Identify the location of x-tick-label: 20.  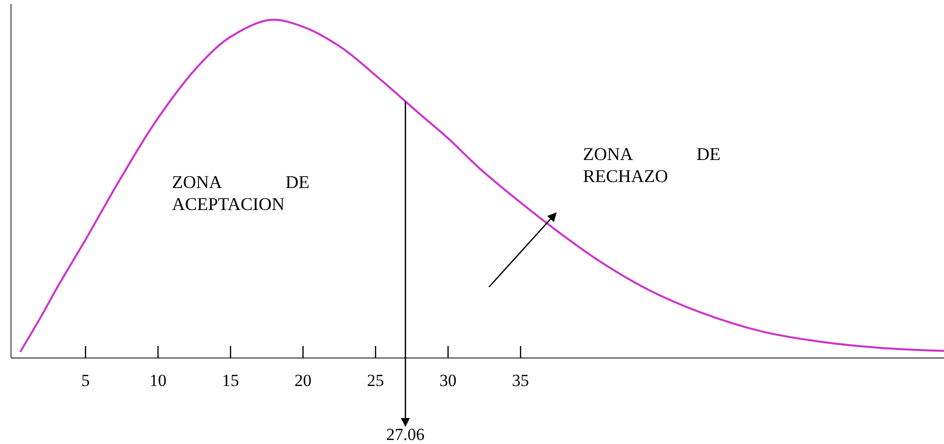
(303, 380).